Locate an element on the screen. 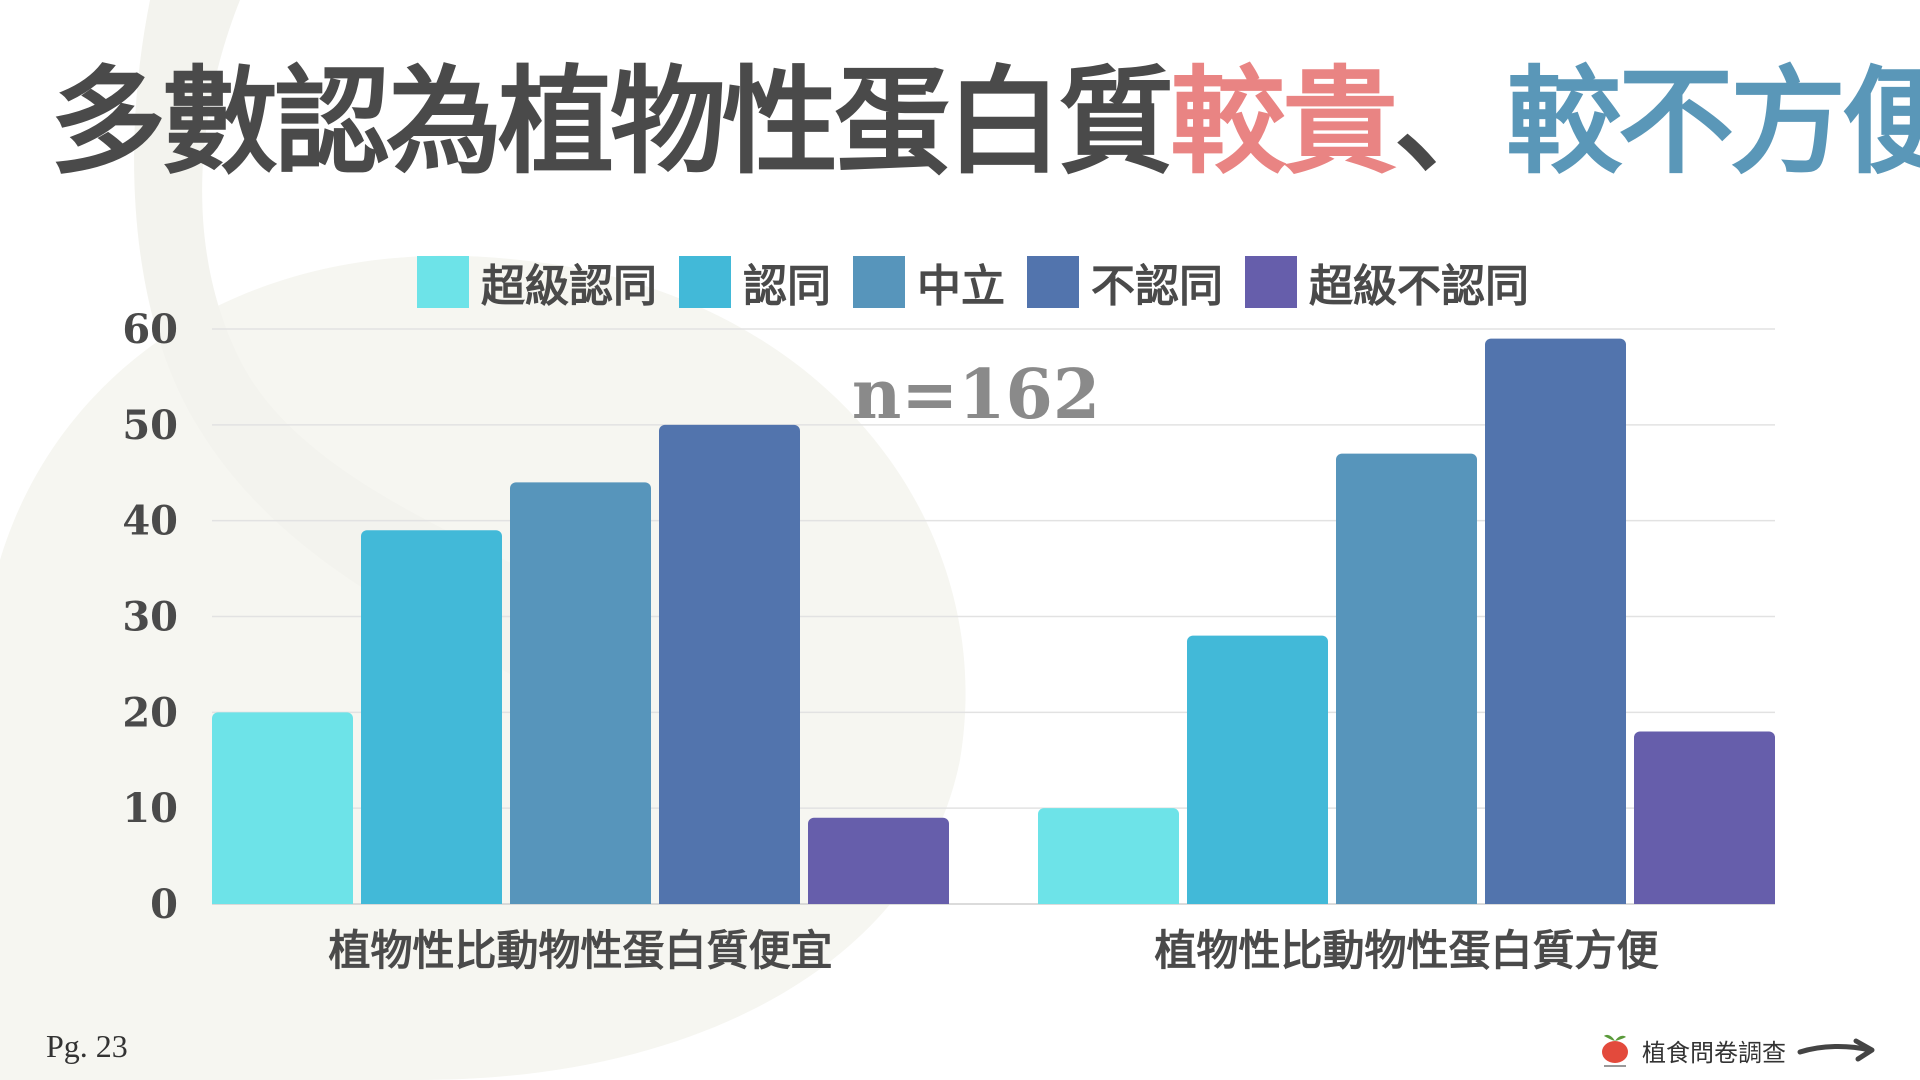 The width and height of the screenshot is (1920, 1080). legend-item: 不認同 is located at coordinates (1125, 282).